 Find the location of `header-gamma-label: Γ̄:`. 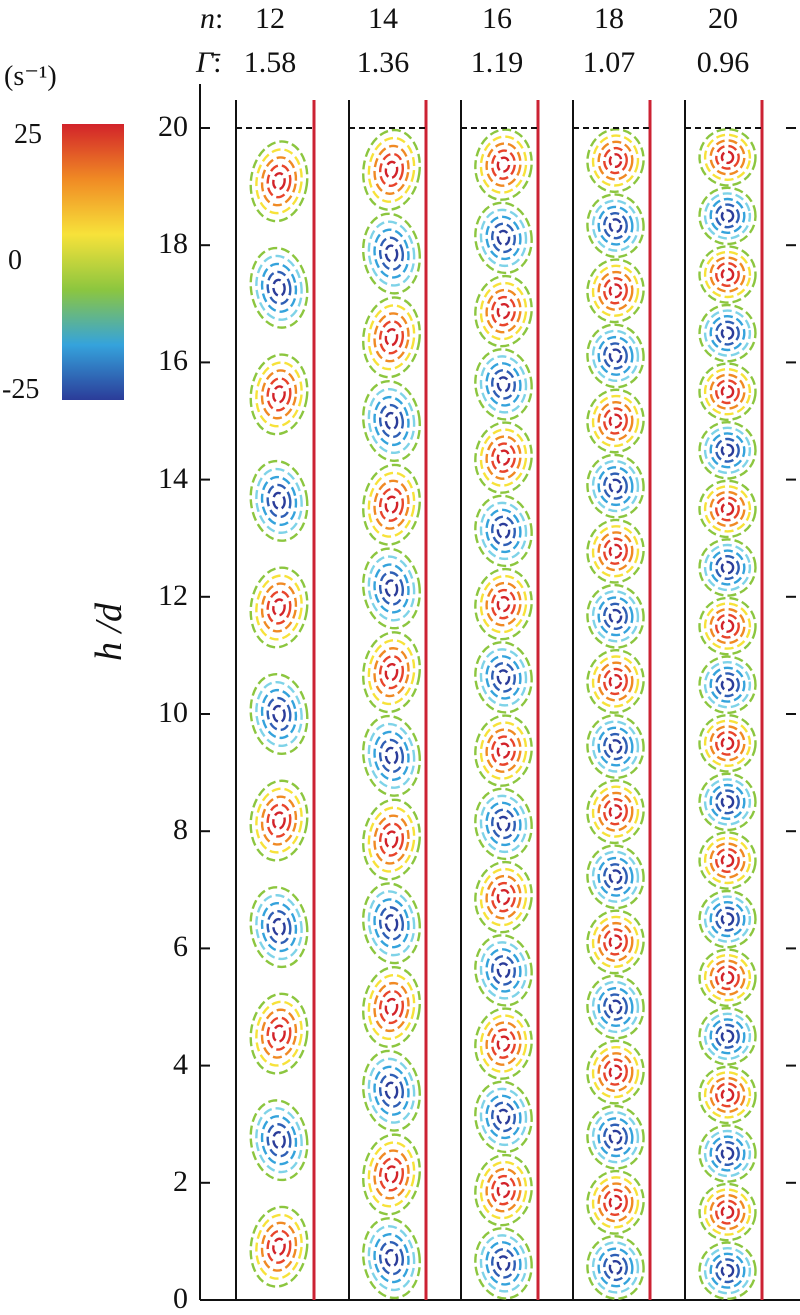

header-gamma-label: Γ̄: is located at coordinates (208, 63).